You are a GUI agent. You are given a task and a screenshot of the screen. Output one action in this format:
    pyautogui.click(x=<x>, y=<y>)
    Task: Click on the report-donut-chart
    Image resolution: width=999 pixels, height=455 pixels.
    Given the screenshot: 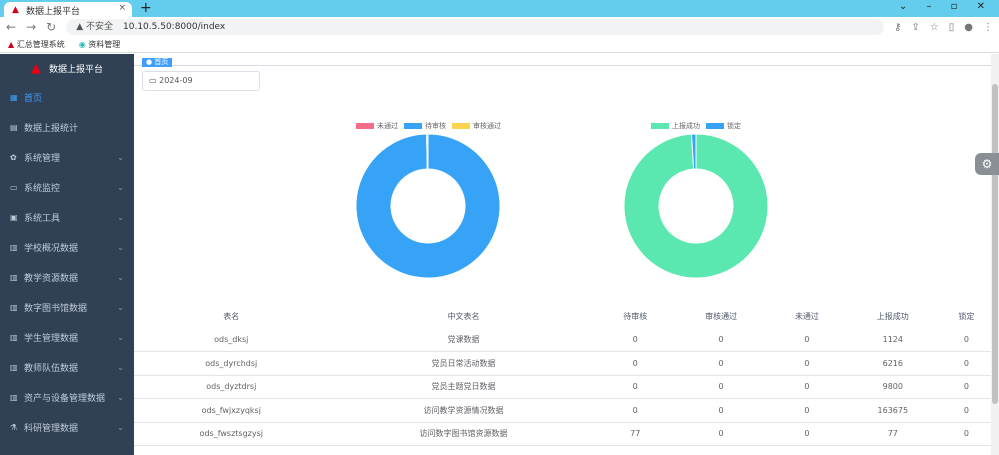 What is the action you would take?
    pyautogui.click(x=696, y=206)
    